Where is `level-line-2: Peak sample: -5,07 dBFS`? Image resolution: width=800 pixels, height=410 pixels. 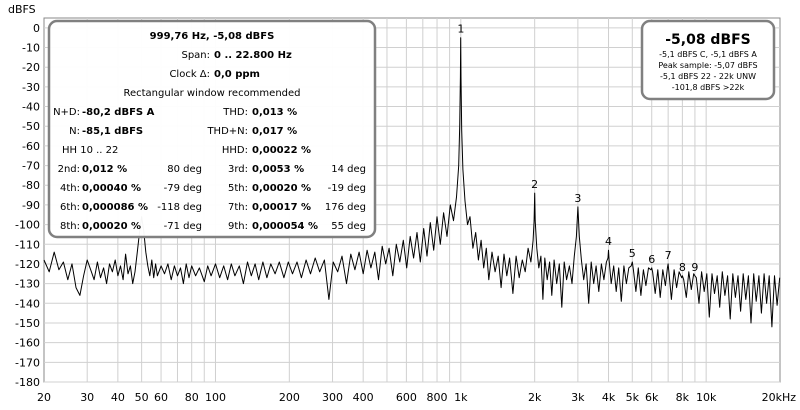
level-line-2: Peak sample: -5,07 dBFS is located at coordinates (707, 65).